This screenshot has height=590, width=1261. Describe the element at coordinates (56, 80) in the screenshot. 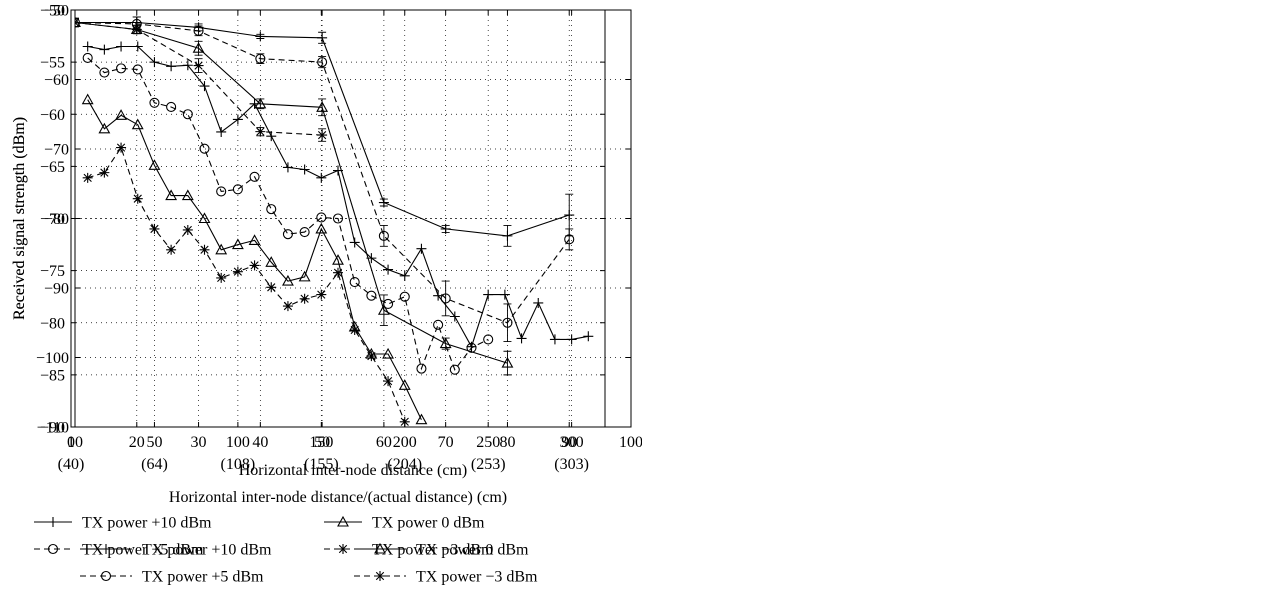

I see `y-tick-label-1: −60` at that location.